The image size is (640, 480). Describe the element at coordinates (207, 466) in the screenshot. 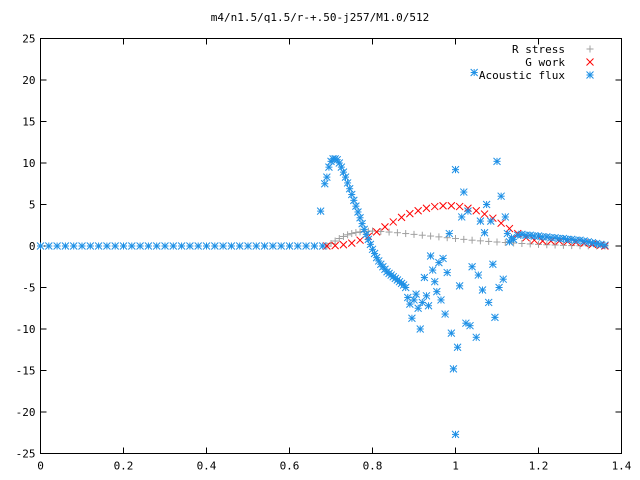

I see `x-tick-label: 0.4` at that location.